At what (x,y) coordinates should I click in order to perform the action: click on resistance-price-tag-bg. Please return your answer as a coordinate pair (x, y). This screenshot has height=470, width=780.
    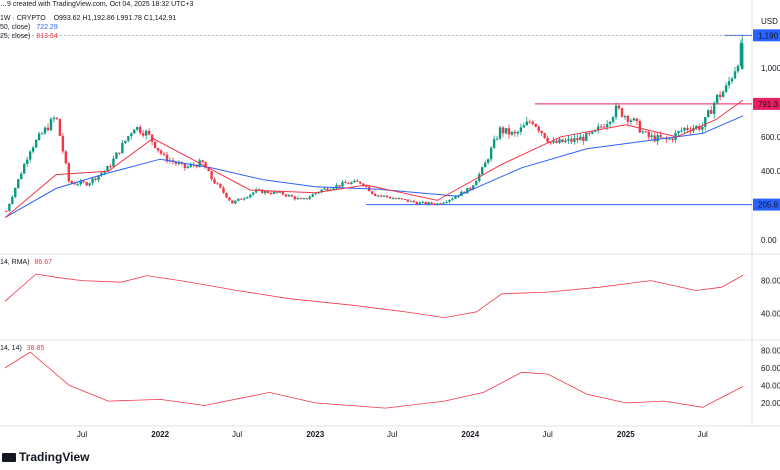
    Looking at the image, I should click on (766, 103).